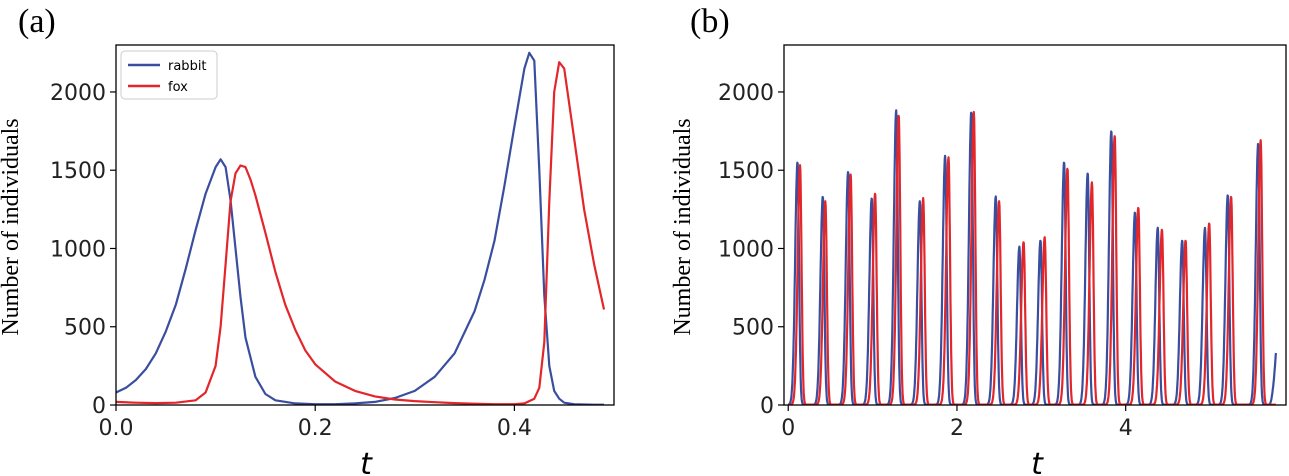 The image size is (1289, 476). What do you see at coordinates (957, 428) in the screenshot?
I see `x-tick-label: 2` at bounding box center [957, 428].